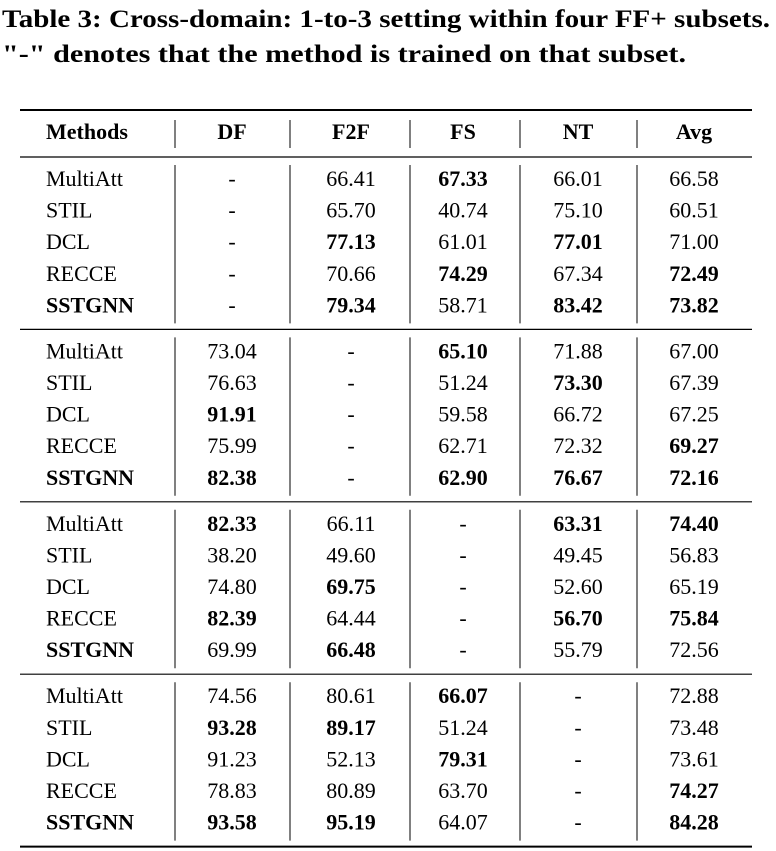  What do you see at coordinates (578, 210) in the screenshot?
I see `table-cell: 75.10` at bounding box center [578, 210].